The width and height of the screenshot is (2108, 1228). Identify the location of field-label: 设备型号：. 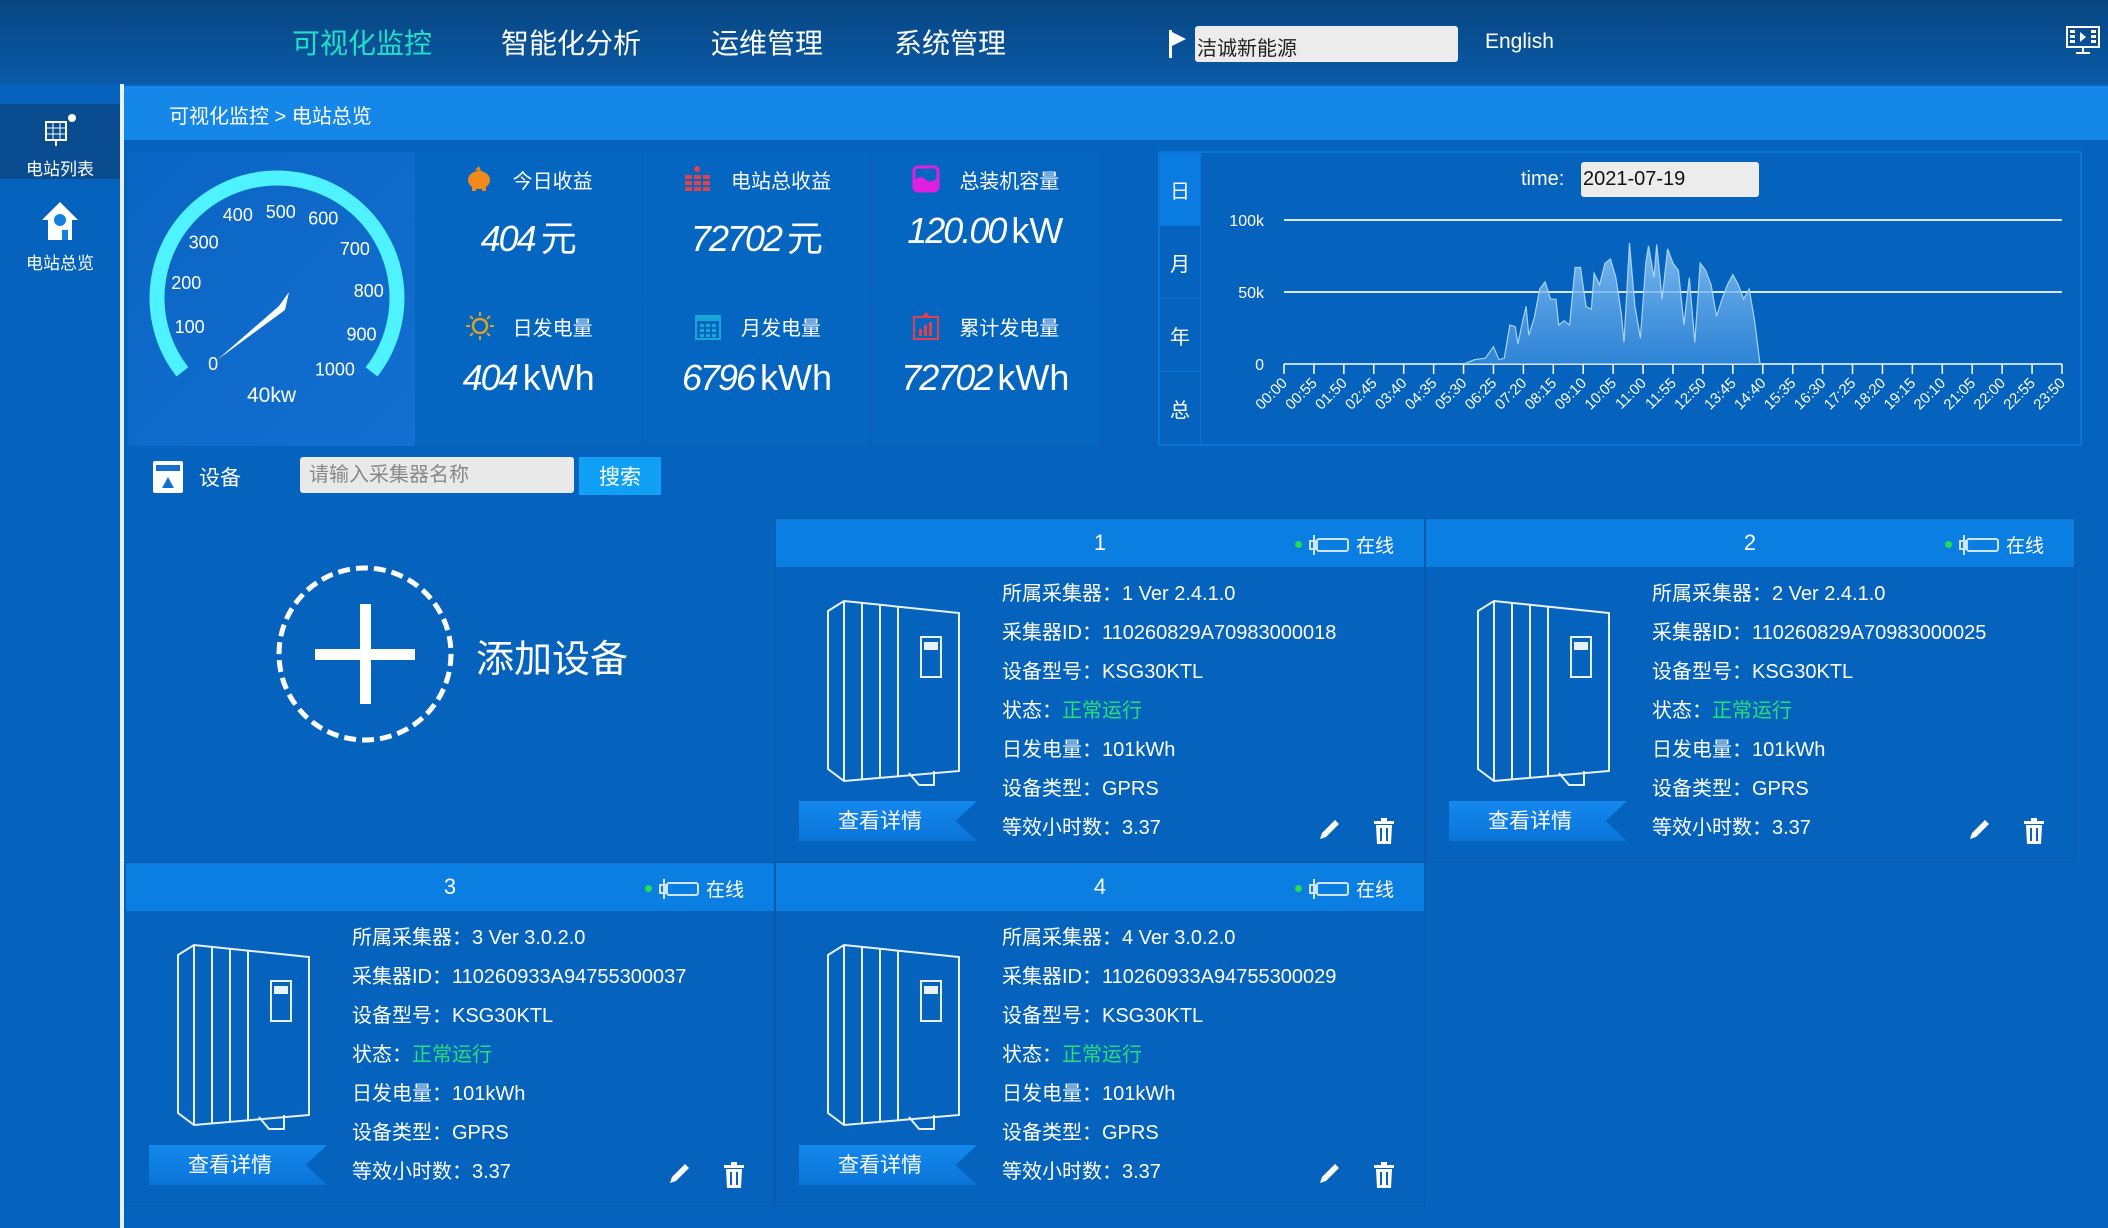
(1702, 672).